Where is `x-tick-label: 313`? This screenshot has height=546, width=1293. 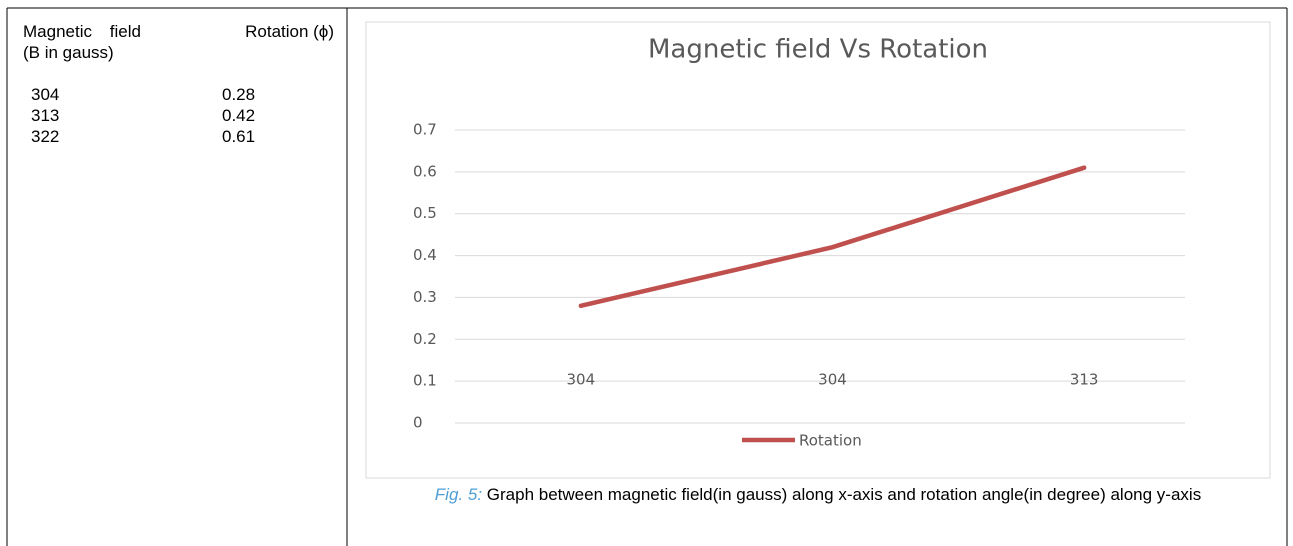
x-tick-label: 313 is located at coordinates (1084, 380).